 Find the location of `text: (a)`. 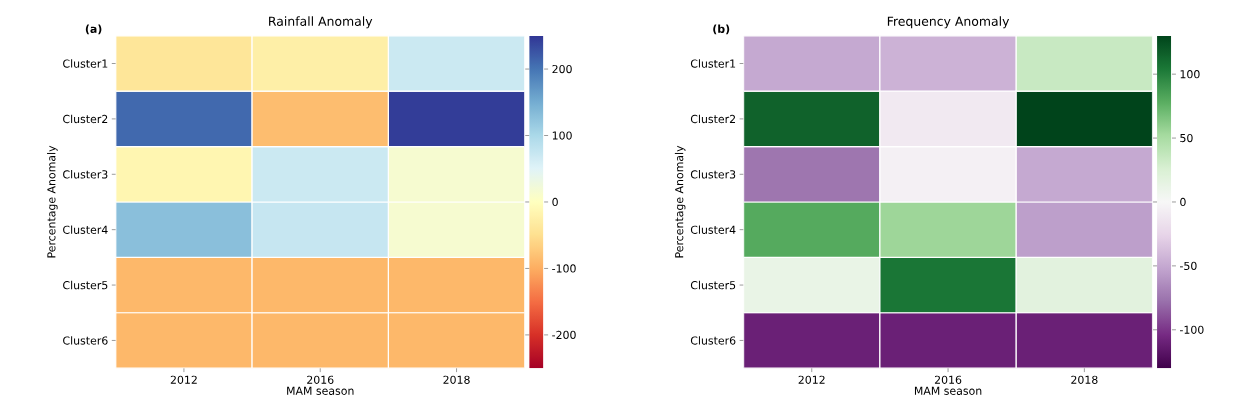

text: (a) is located at coordinates (93, 29).